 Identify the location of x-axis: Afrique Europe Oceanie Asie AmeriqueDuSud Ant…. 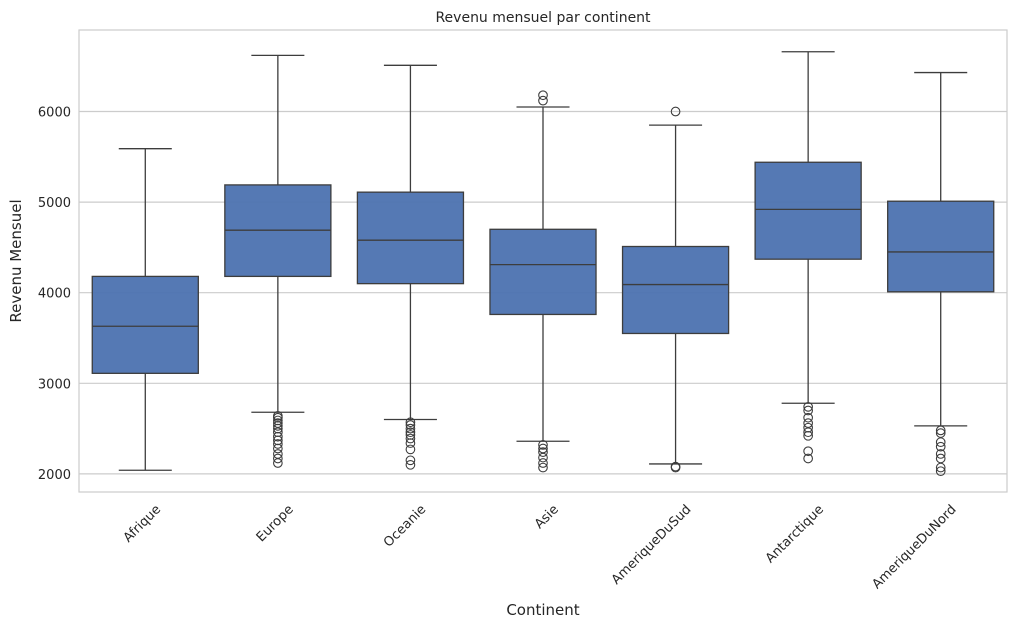
(540, 547).